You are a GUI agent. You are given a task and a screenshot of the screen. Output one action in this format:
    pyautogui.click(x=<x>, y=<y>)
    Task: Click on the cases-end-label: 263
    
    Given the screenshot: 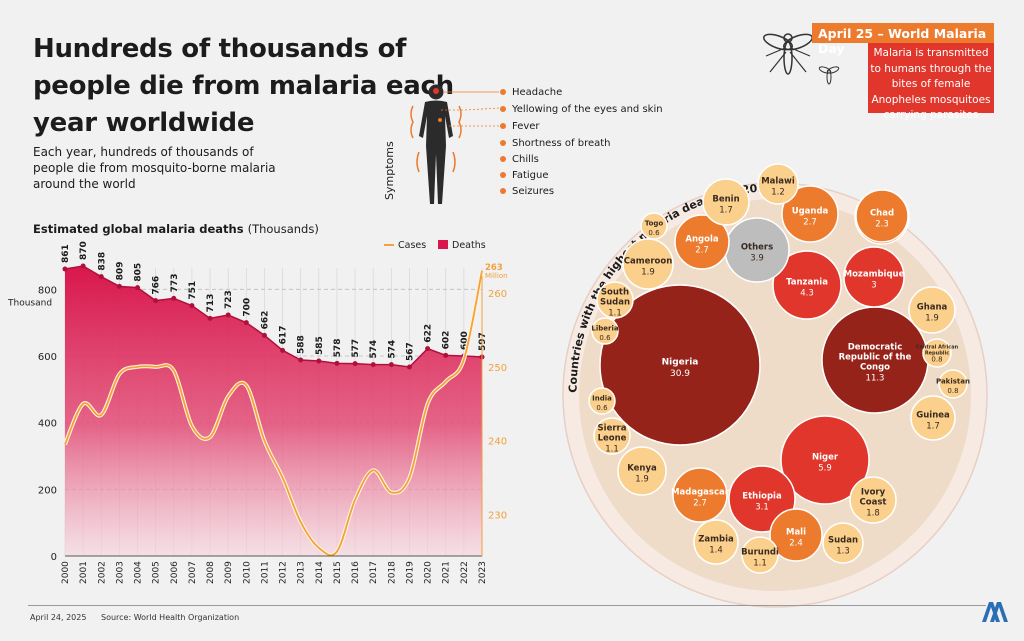 What is the action you would take?
    pyautogui.click(x=494, y=268)
    